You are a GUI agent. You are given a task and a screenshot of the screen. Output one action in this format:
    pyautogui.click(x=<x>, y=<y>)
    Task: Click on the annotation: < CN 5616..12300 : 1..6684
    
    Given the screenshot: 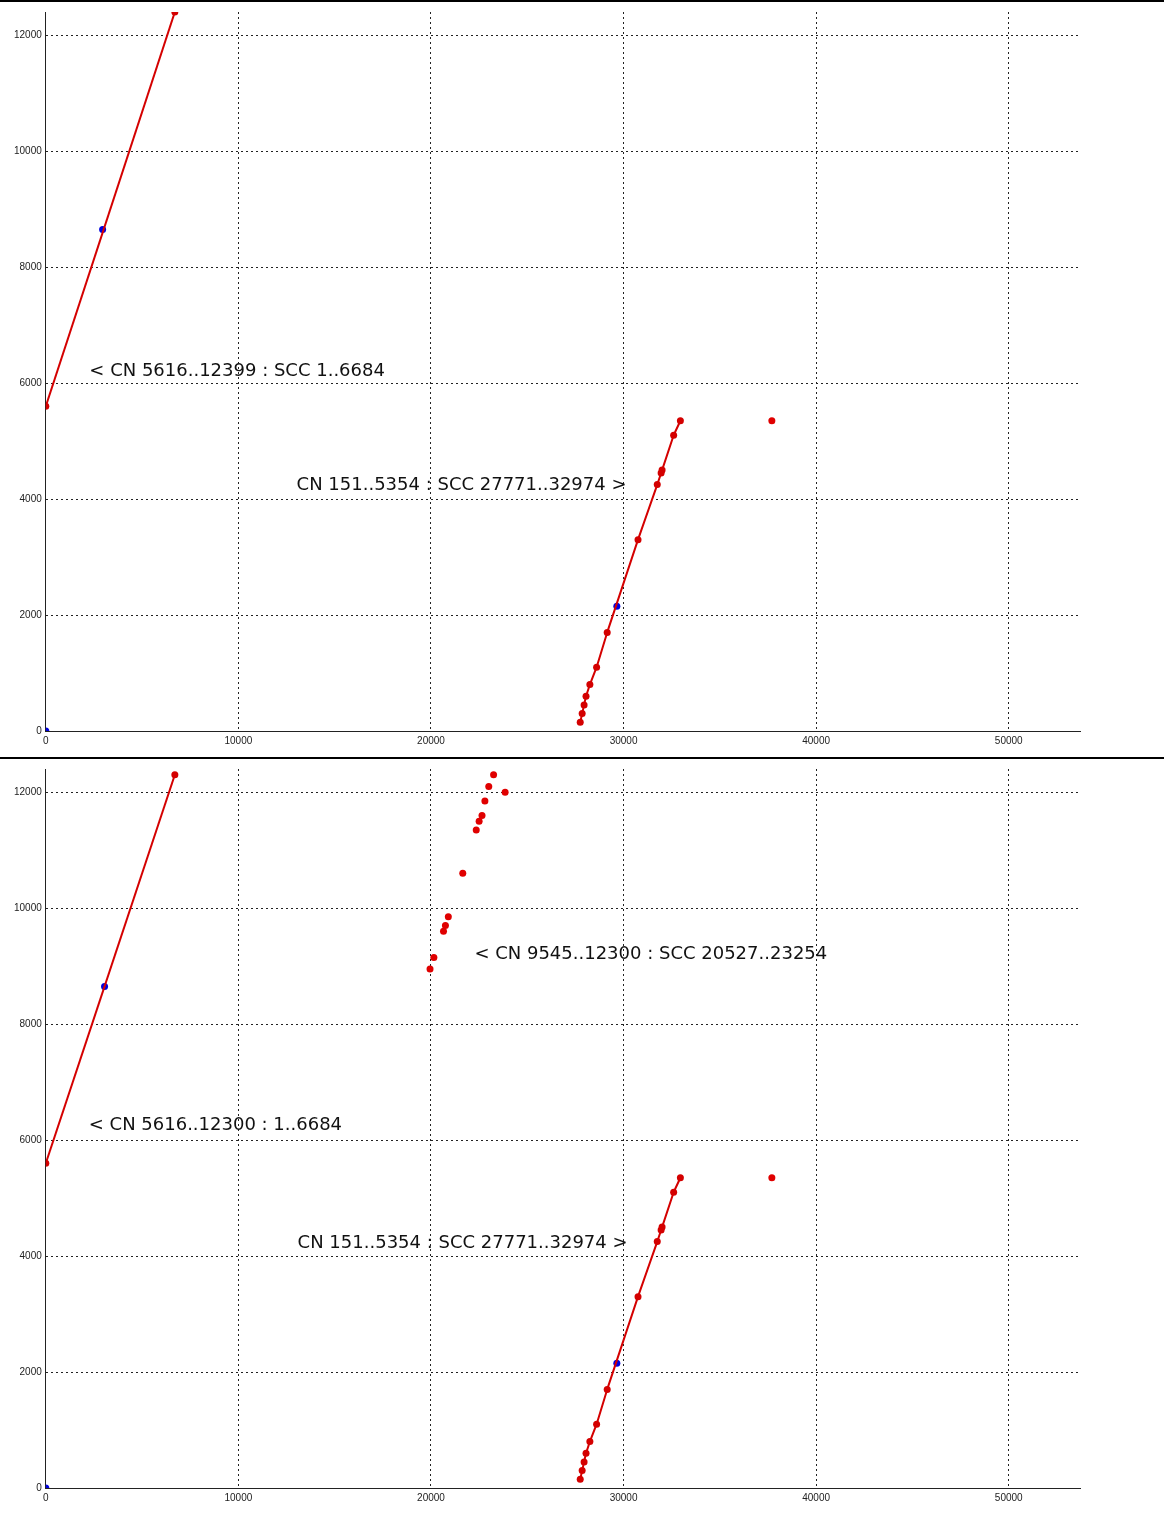 What is the action you would take?
    pyautogui.click(x=215, y=1124)
    